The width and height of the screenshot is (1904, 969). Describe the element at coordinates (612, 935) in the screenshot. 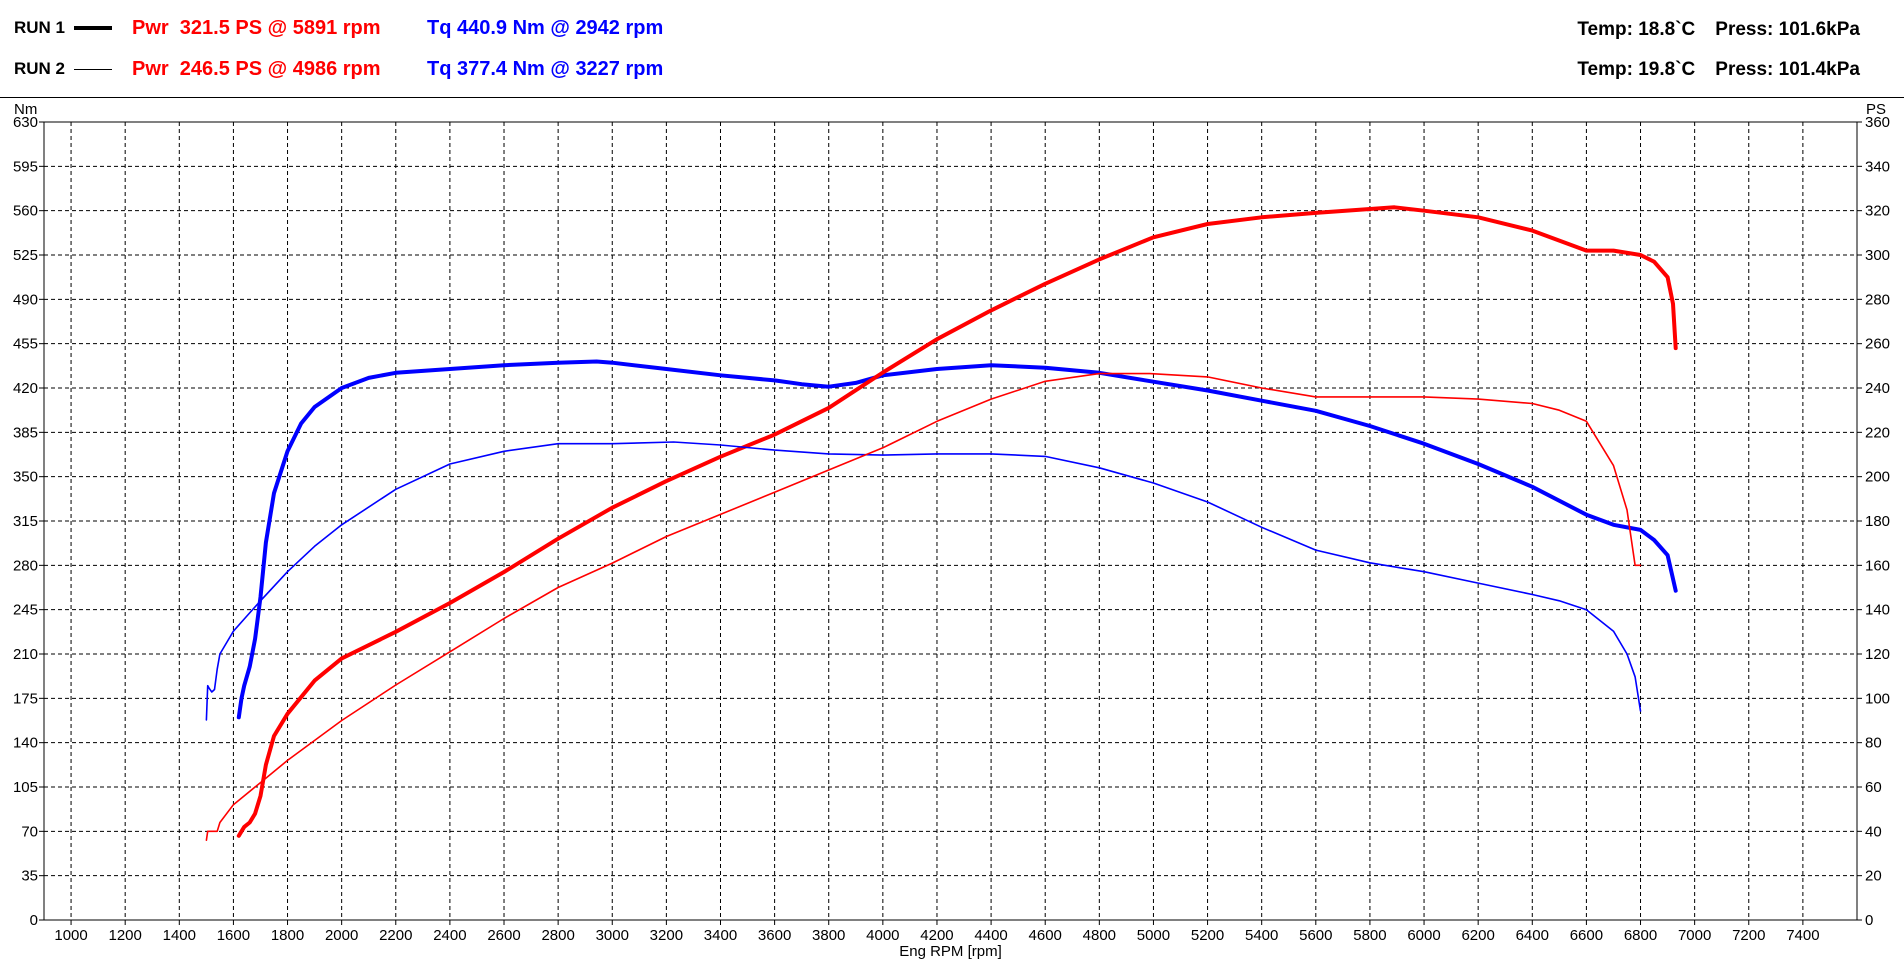

I see `x-tick-label: 3000` at that location.